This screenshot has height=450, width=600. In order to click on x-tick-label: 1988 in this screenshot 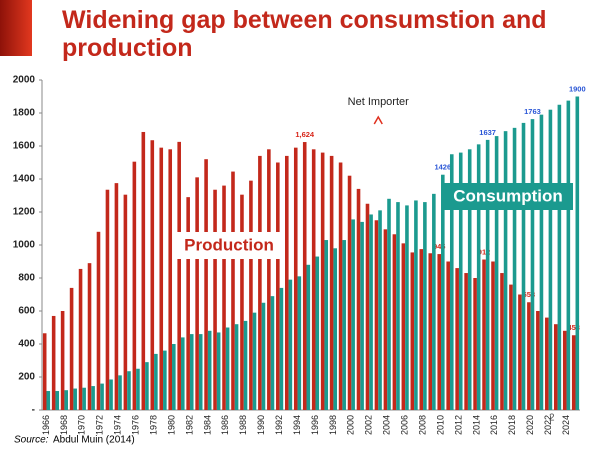, I will do `click(243, 425)`.